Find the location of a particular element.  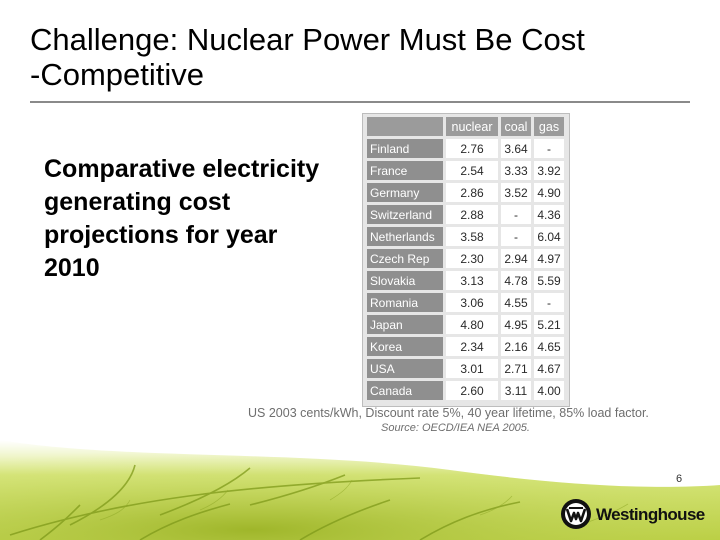

gas-cost-cell: 6.04 is located at coordinates (549, 236).